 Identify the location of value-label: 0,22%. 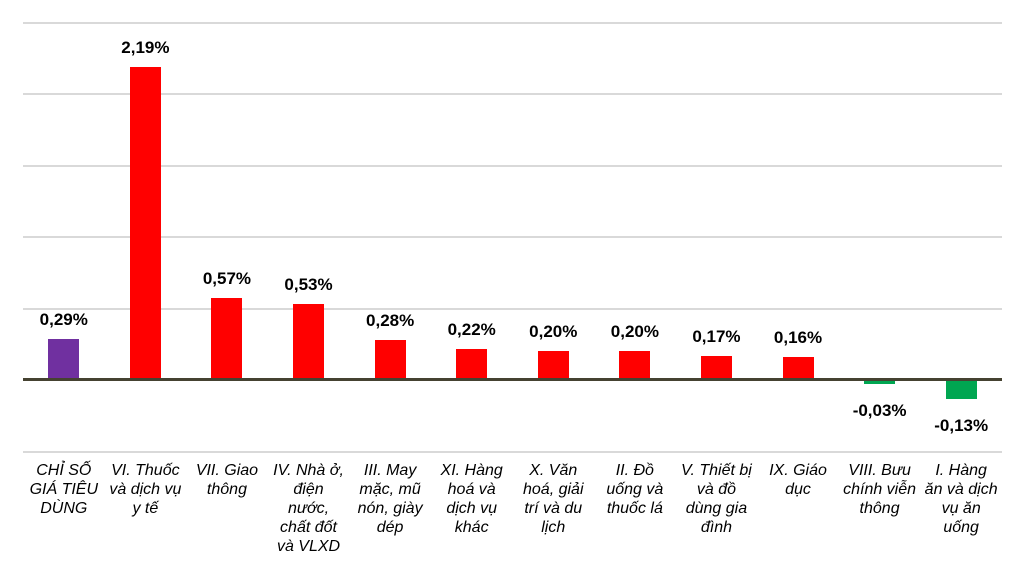
(471, 329).